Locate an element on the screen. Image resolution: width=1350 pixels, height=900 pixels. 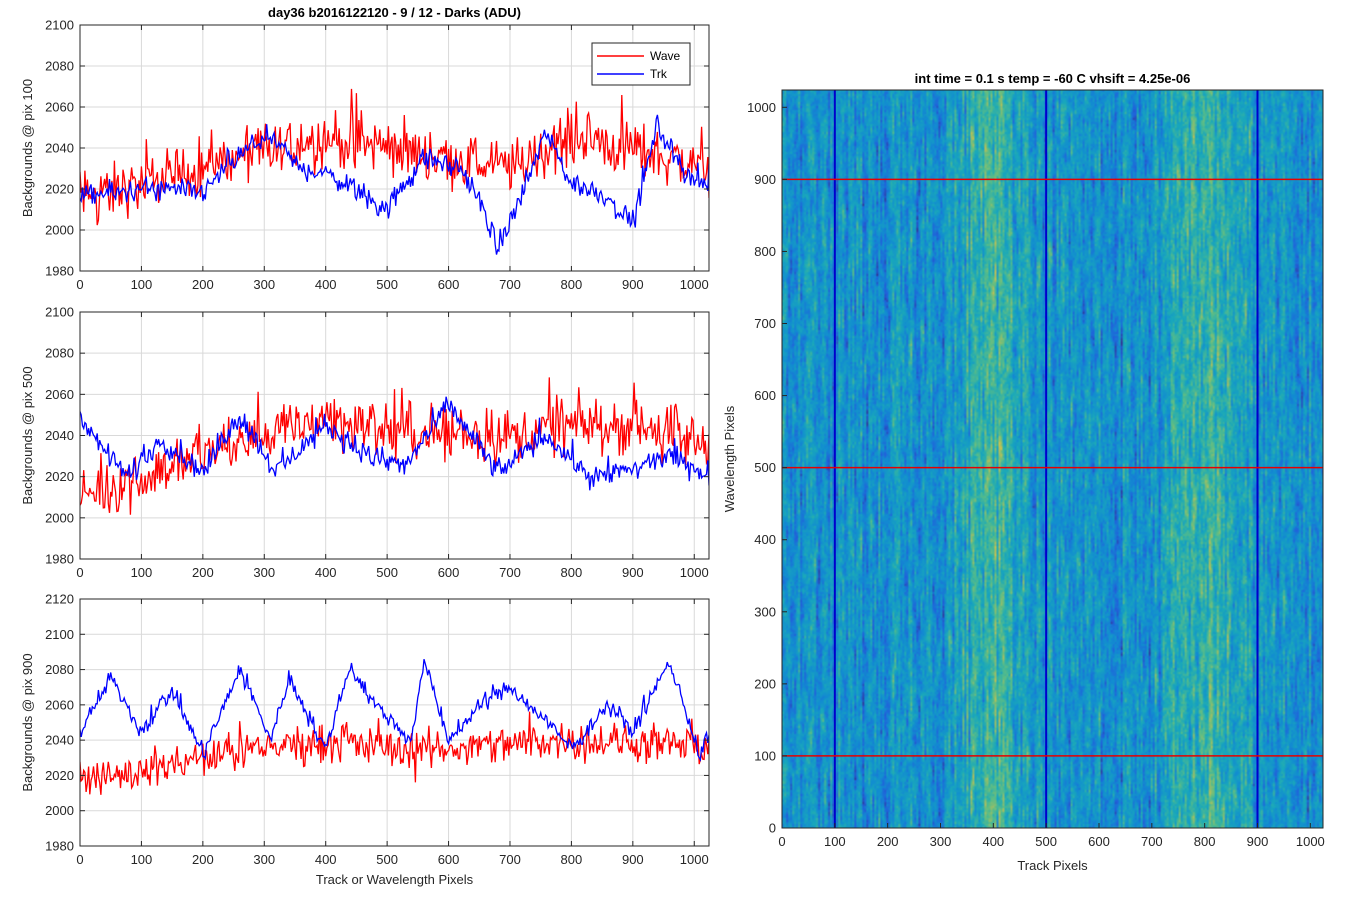
x-axis-label: Track or Wavelength Pixels is located at coordinates (395, 879).